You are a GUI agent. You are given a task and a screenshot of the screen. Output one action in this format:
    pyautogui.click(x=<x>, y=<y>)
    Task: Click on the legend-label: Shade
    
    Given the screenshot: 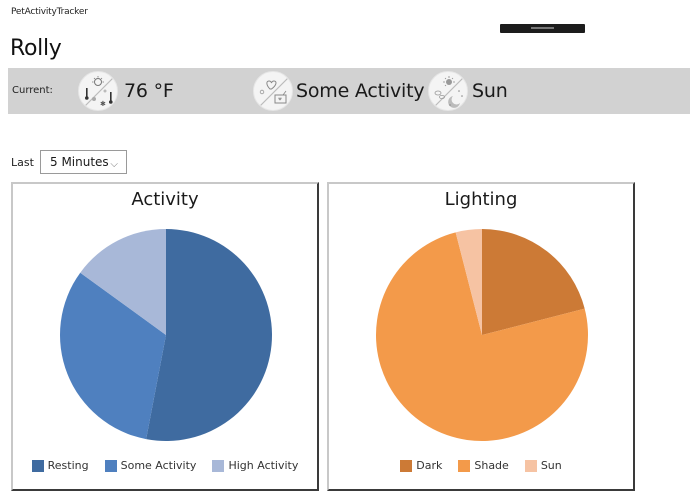 What is the action you would take?
    pyautogui.click(x=491, y=465)
    